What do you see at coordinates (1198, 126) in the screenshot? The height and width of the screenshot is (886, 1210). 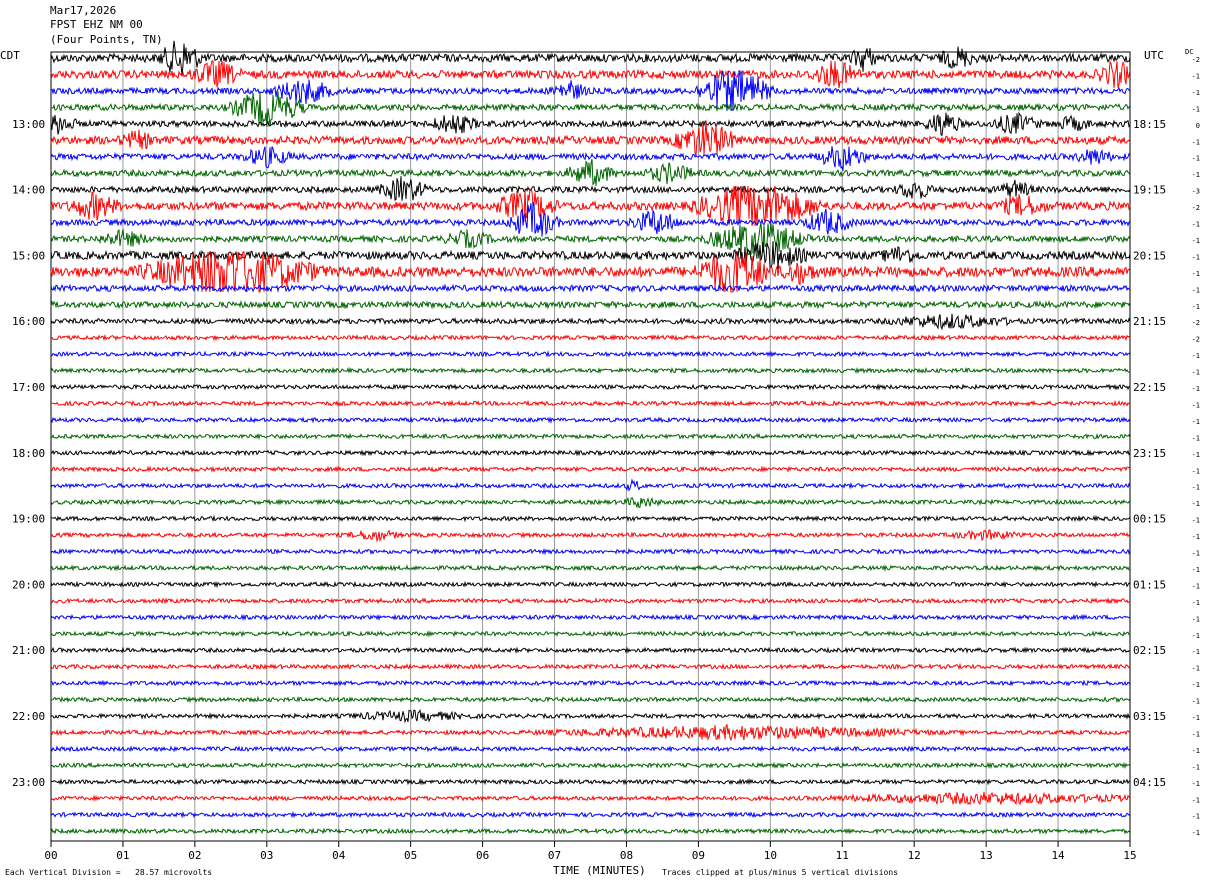 I see `dc-offset-label: 0` at bounding box center [1198, 126].